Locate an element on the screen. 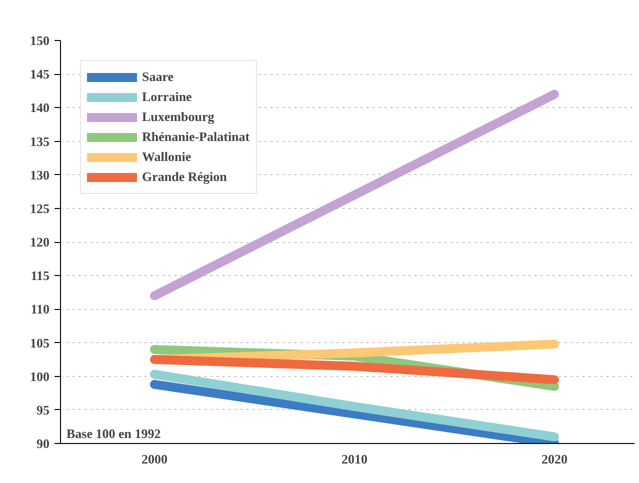 Image resolution: width=639 pixels, height=483 pixels. y-tick-label: 125 is located at coordinates (40, 208).